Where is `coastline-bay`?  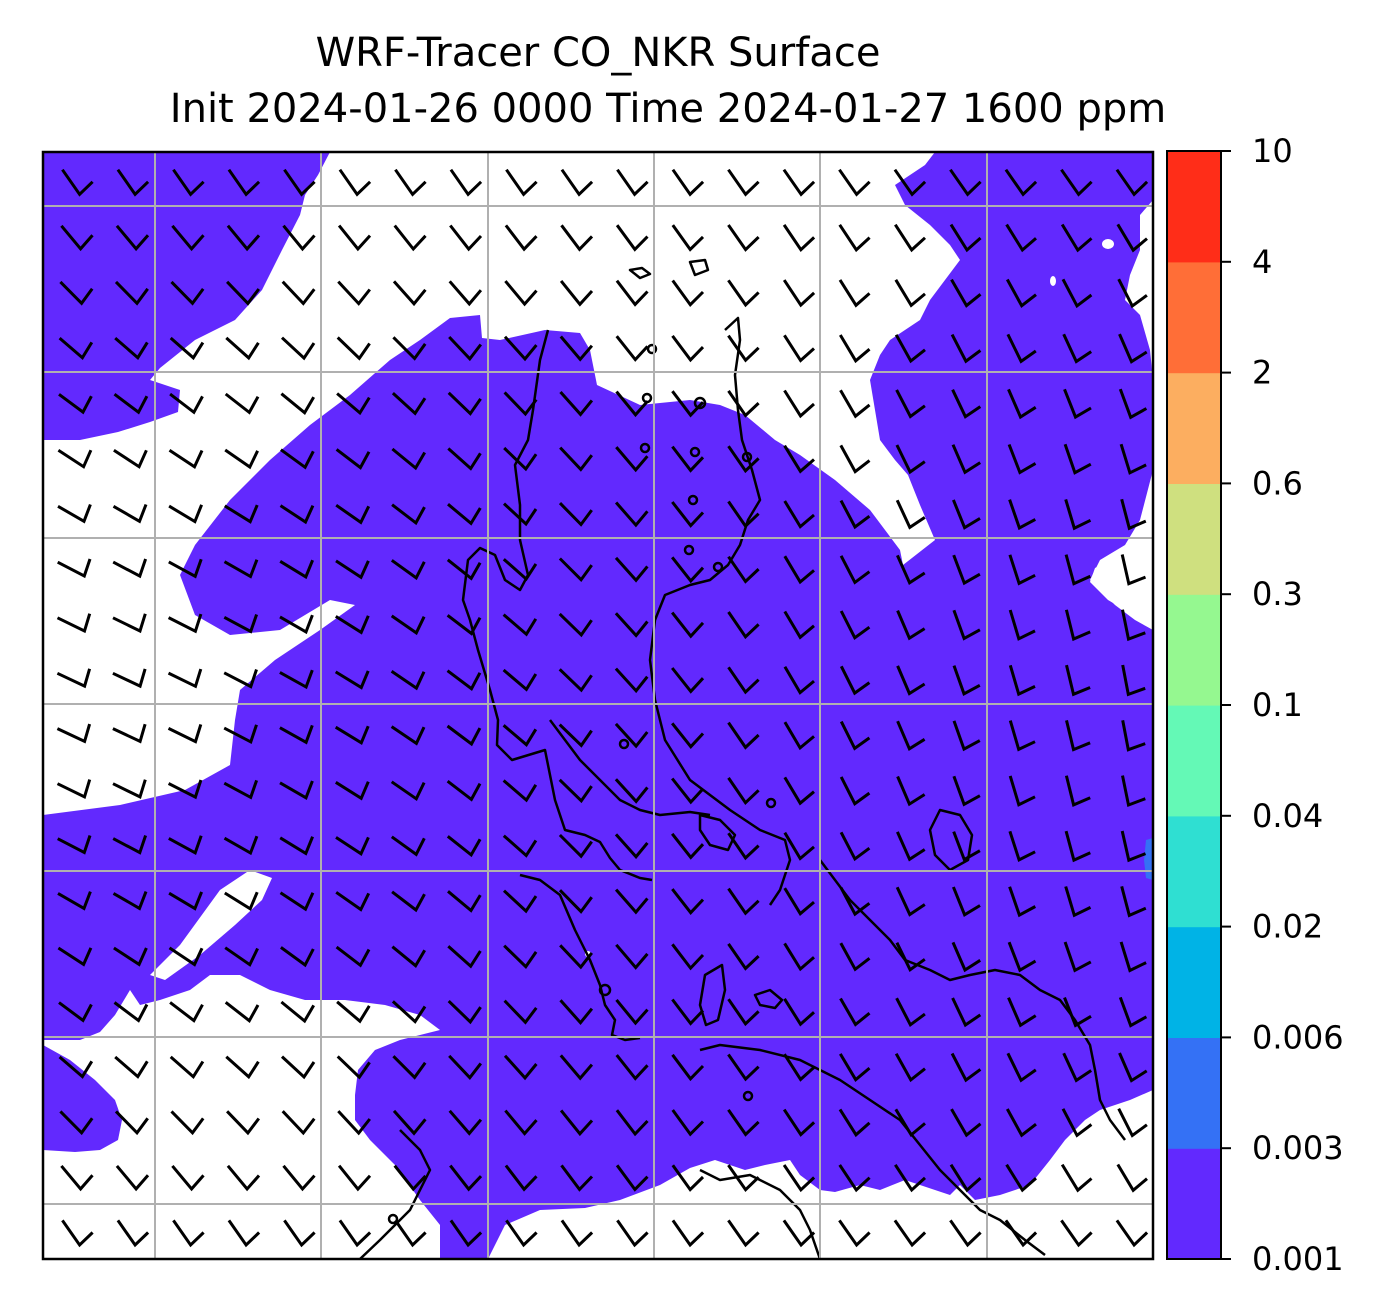 coastline-bay is located at coordinates (630, 768).